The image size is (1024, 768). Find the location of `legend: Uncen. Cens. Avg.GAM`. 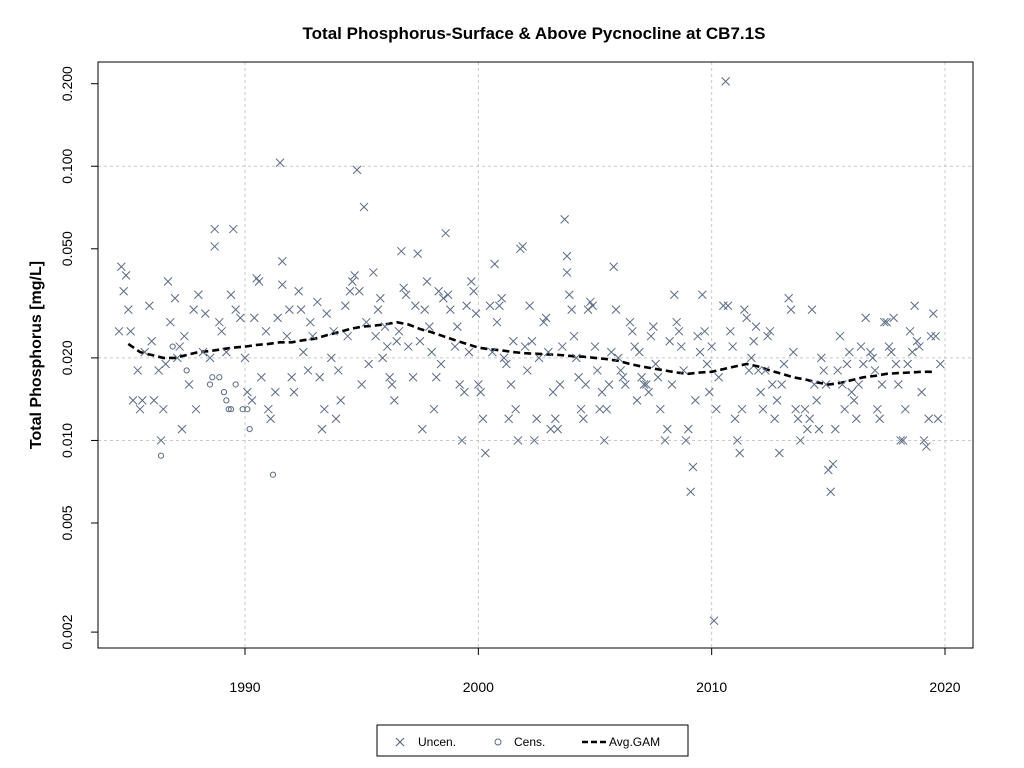

legend: Uncen. Cens. Avg.GAM is located at coordinates (532, 740).